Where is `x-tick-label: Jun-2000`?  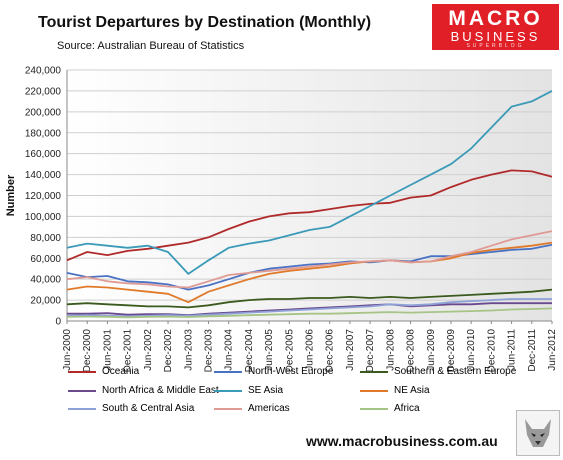 x-tick-label: Jun-2000 is located at coordinates (67, 350).